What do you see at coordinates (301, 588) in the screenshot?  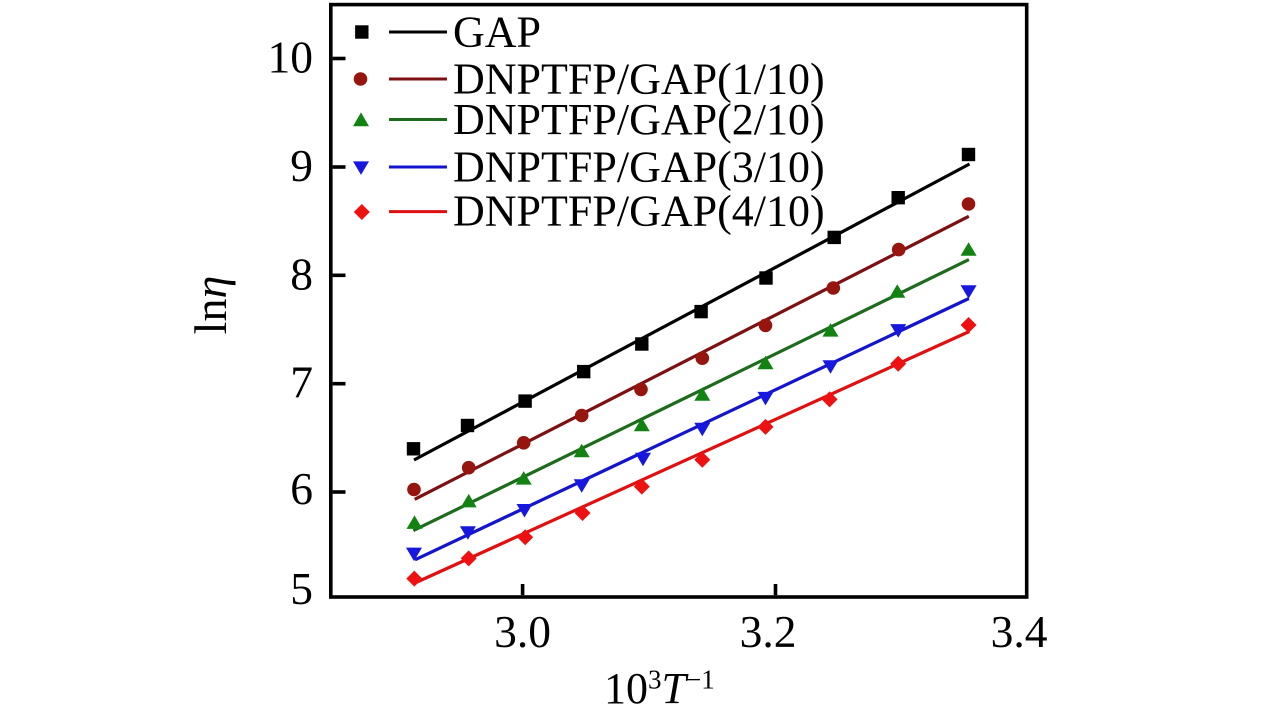 I see `svg-text: 5` at bounding box center [301, 588].